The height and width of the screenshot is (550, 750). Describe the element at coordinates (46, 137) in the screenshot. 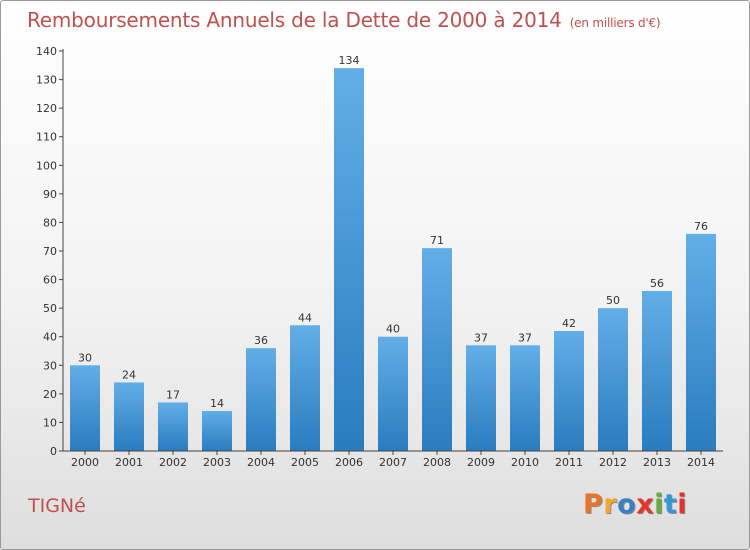

I see `y-tick-label: 110` at that location.